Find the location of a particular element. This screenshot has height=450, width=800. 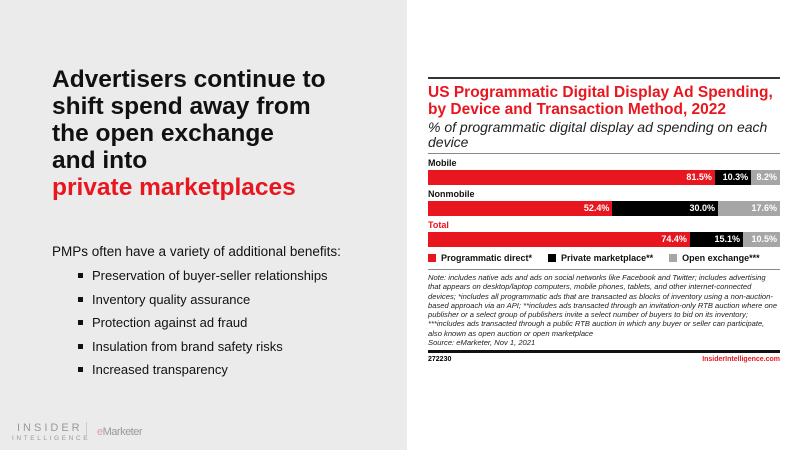

list-item: Insulation from brand safety risks is located at coordinates (203, 351).